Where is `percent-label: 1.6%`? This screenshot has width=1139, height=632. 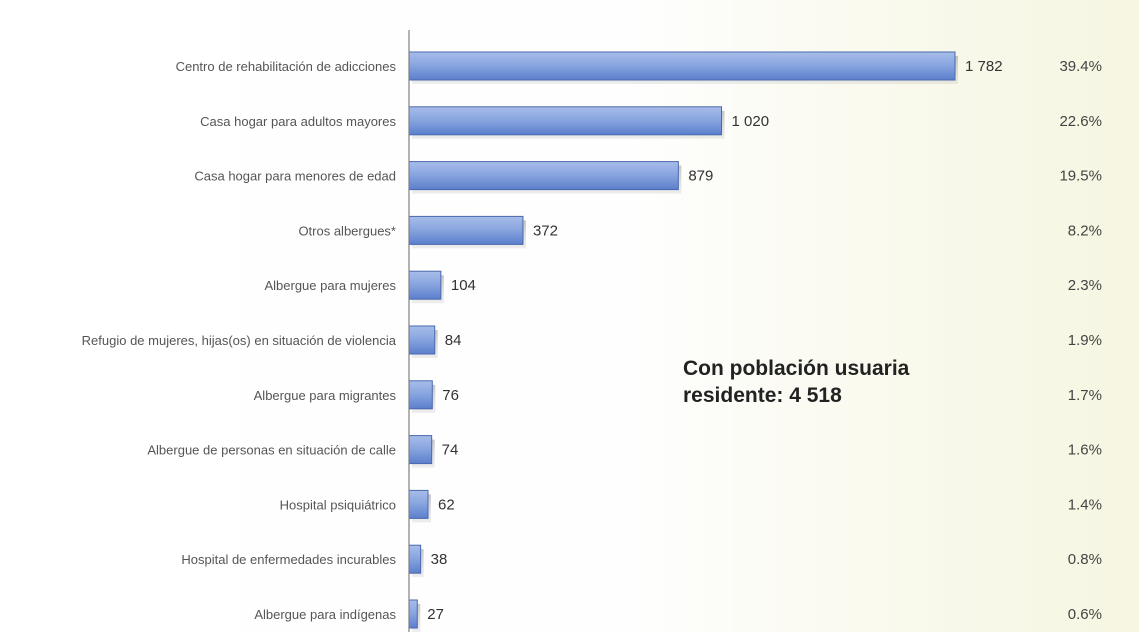 percent-label: 1.6% is located at coordinates (1085, 450).